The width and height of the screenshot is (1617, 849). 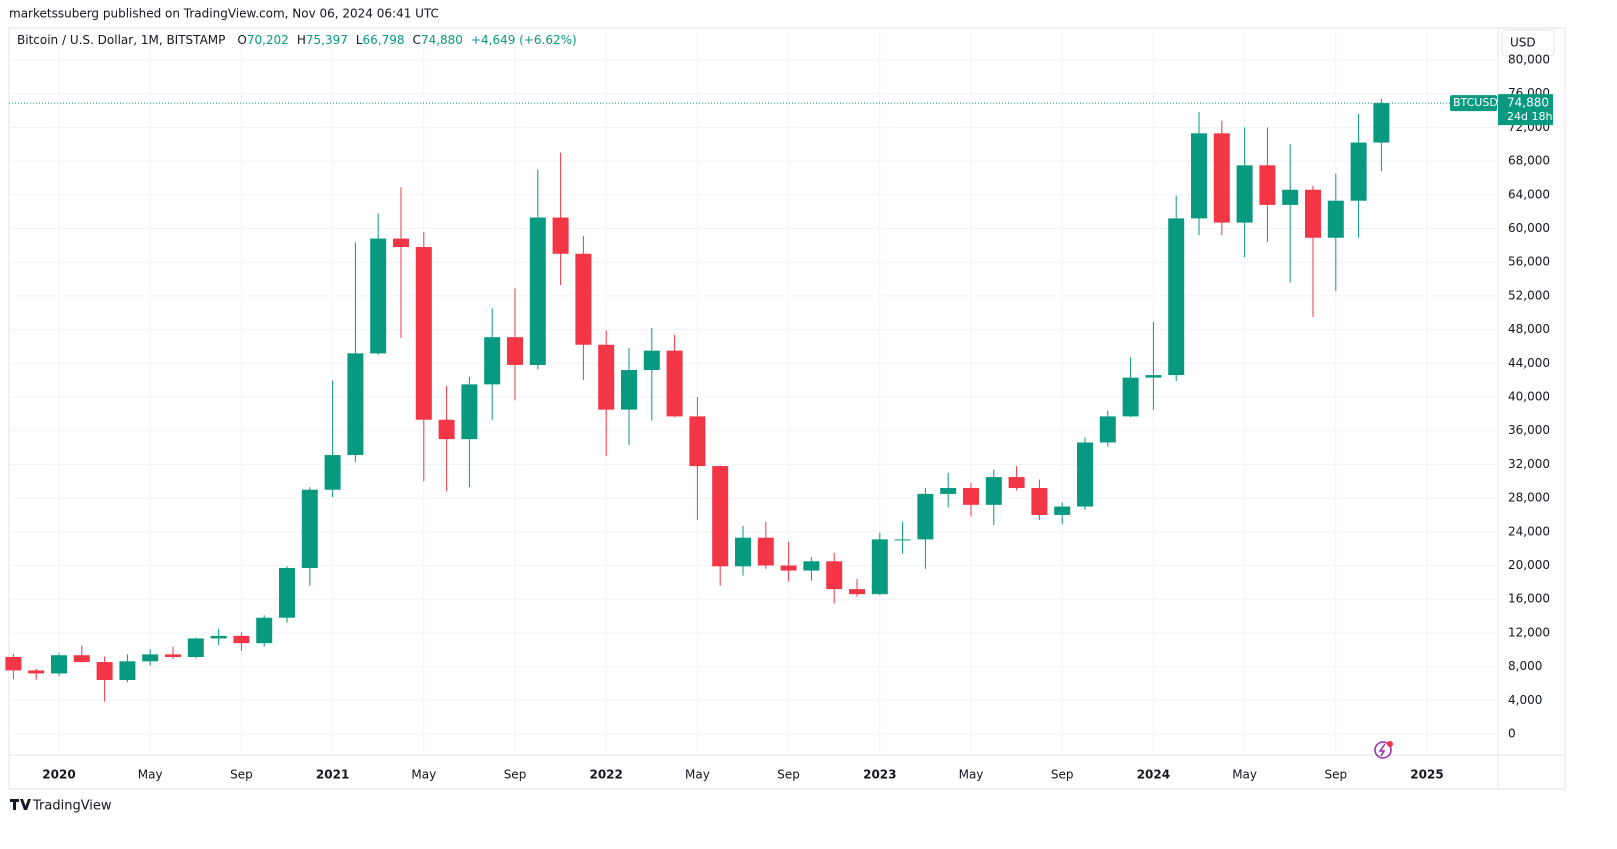 What do you see at coordinates (72, 806) in the screenshot?
I see `brand: TradingView` at bounding box center [72, 806].